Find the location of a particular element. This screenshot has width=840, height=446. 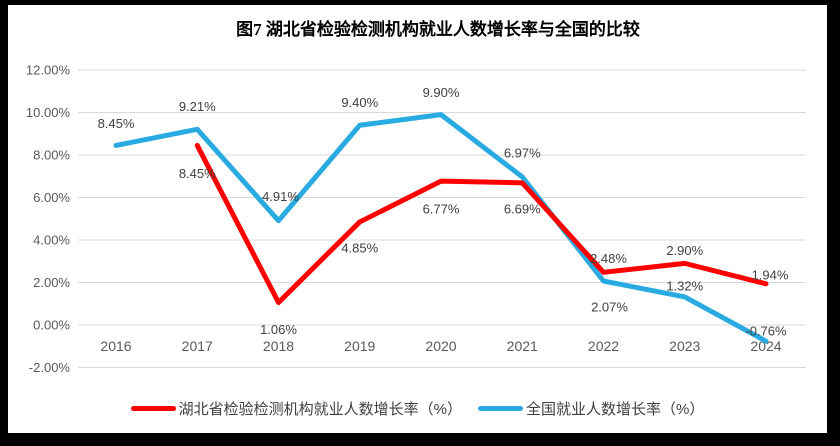

y-tick-label: 2.00% is located at coordinates (51, 282).